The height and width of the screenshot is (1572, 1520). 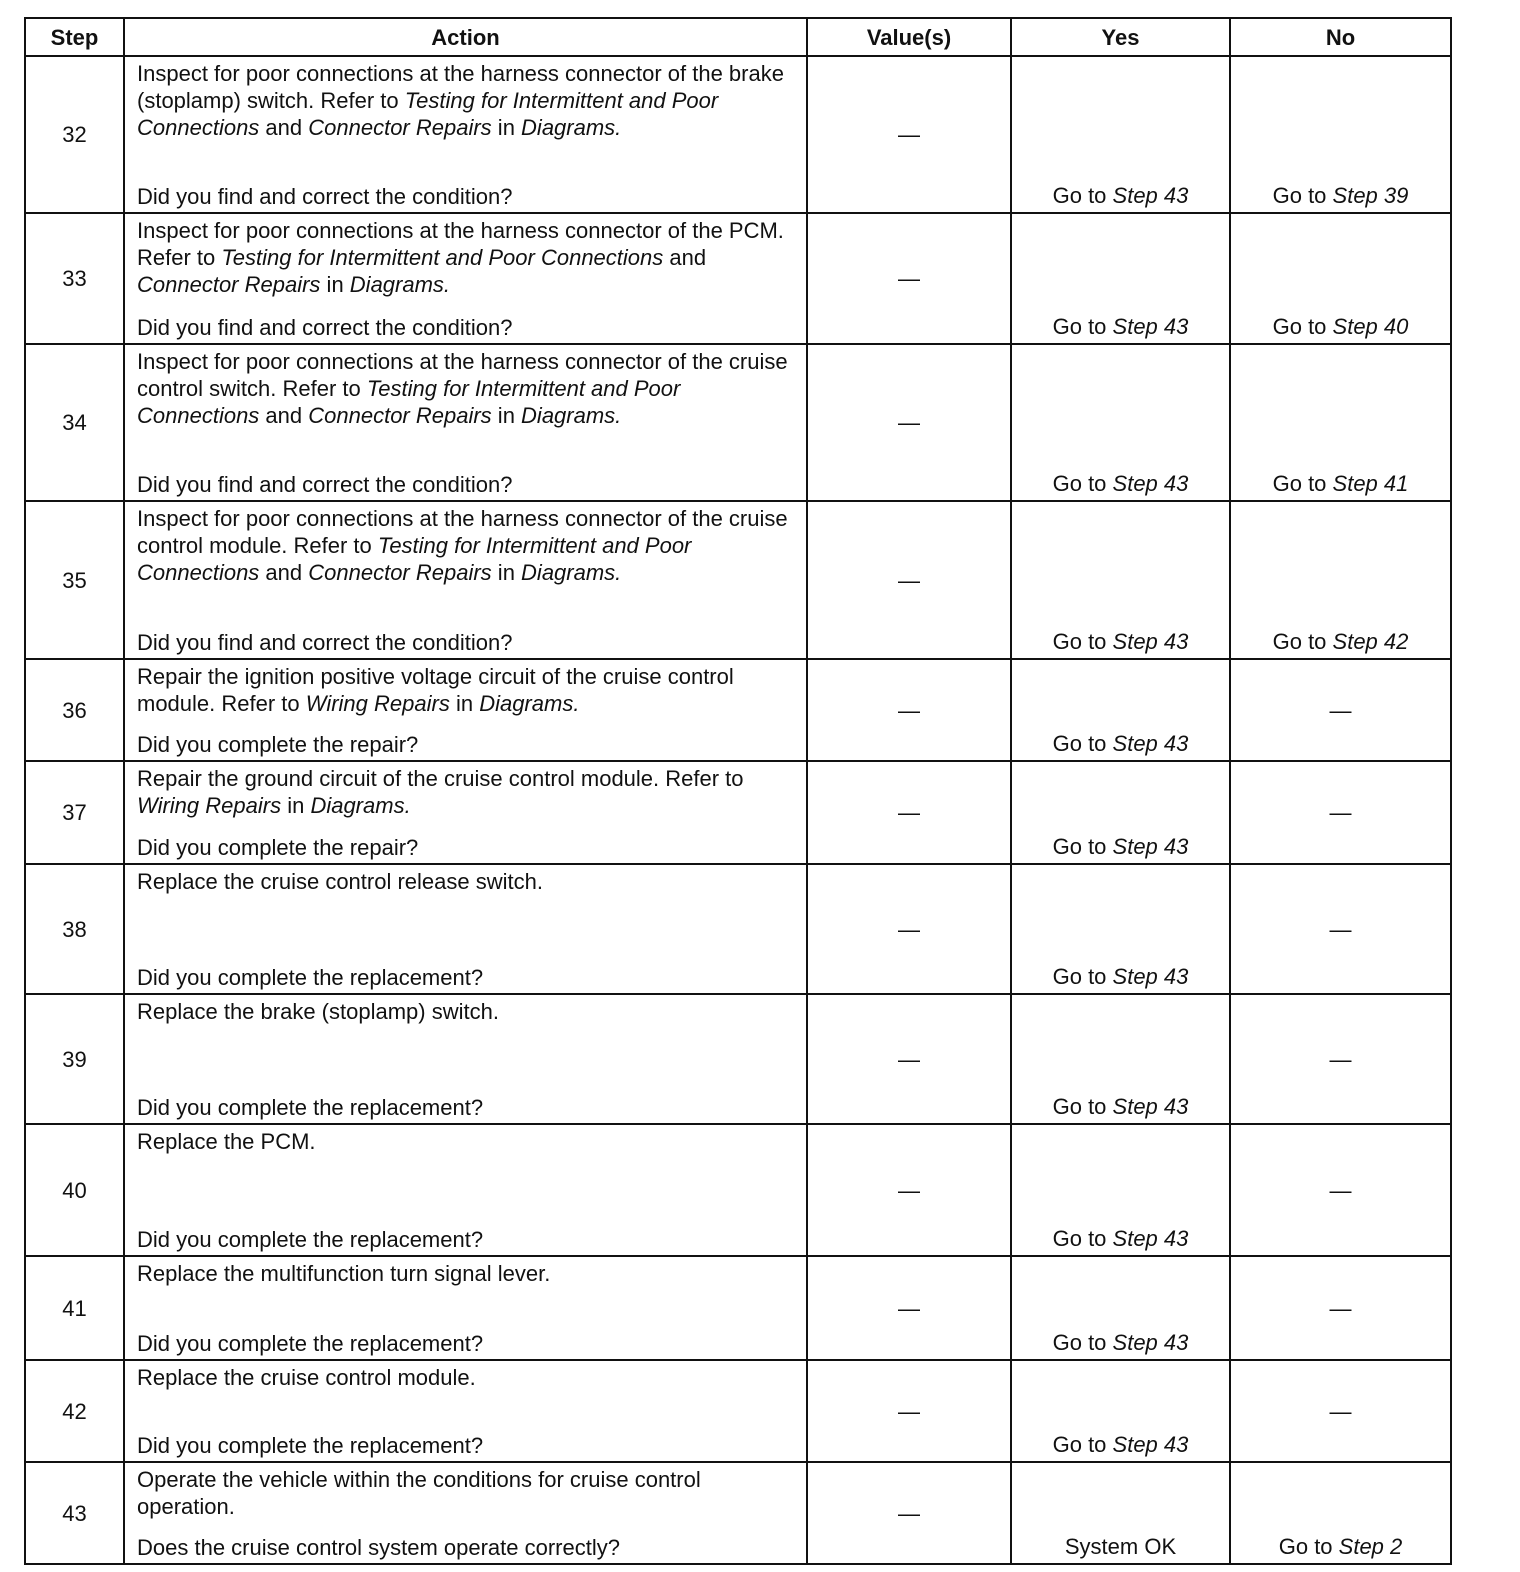 I want to click on no-segment: Step 42, so click(x=1370, y=641).